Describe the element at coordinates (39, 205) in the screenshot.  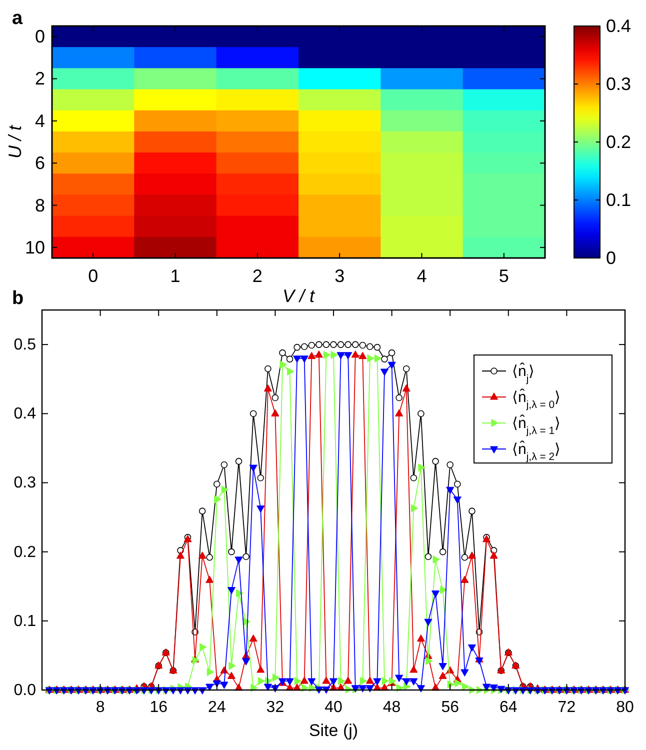
I see `y-tick-label: 8` at that location.